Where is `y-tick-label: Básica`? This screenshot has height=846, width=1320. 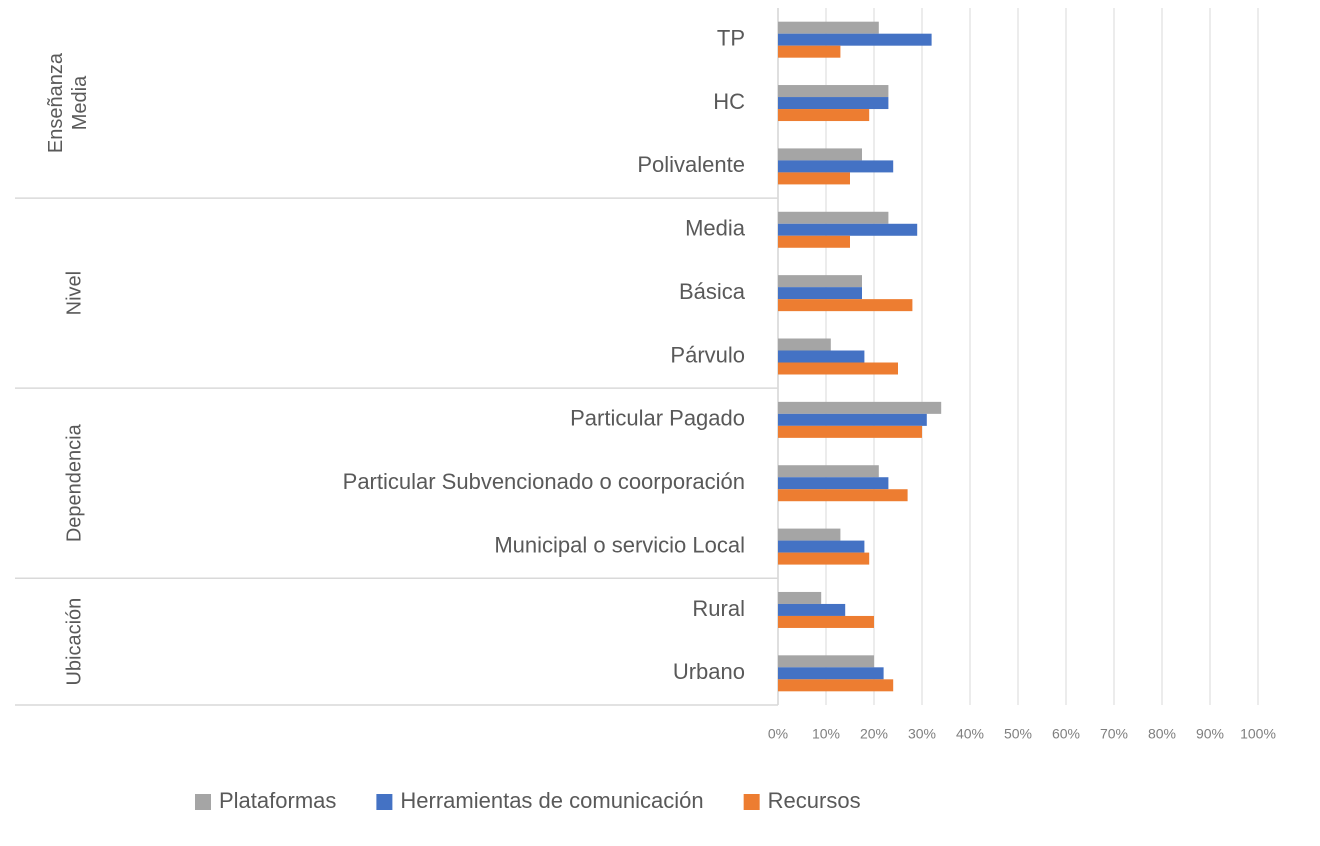
y-tick-label: Básica is located at coordinates (712, 291).